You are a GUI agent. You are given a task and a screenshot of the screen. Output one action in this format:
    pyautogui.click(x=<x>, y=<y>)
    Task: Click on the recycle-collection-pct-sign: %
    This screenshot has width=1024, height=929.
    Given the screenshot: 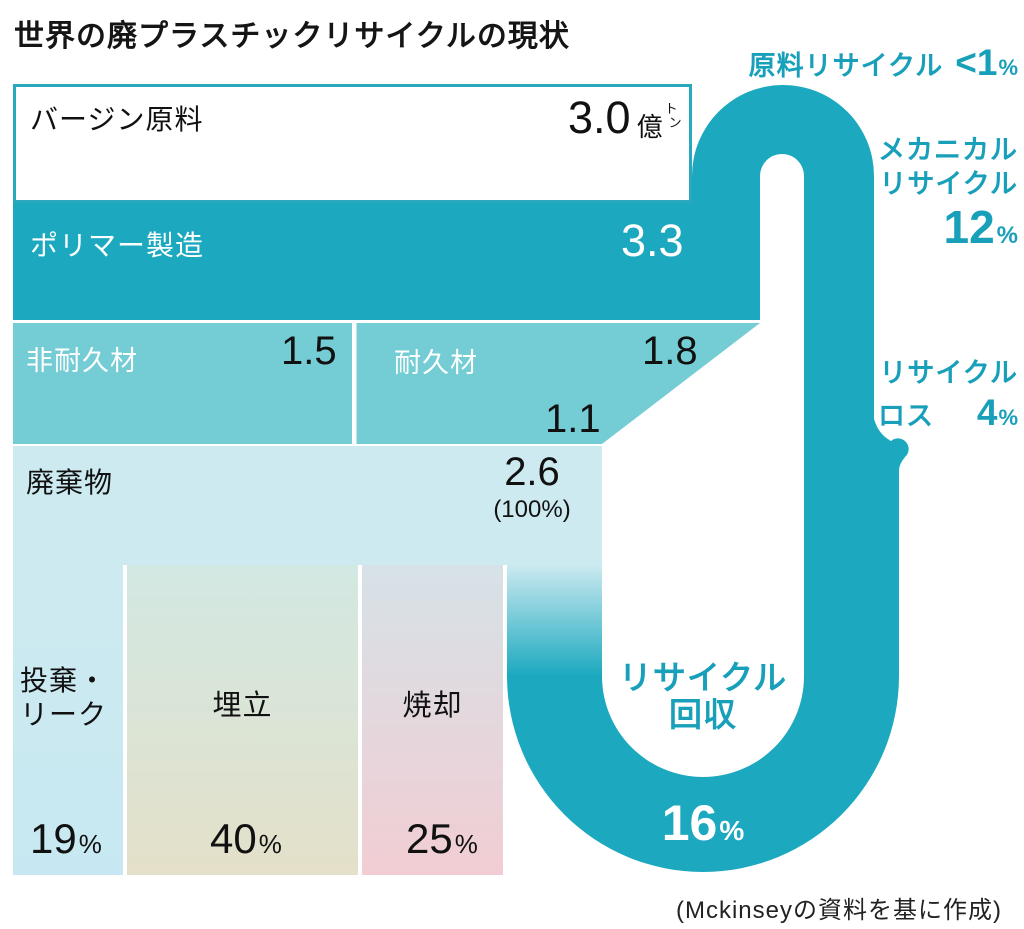 What is the action you would take?
    pyautogui.click(x=732, y=830)
    